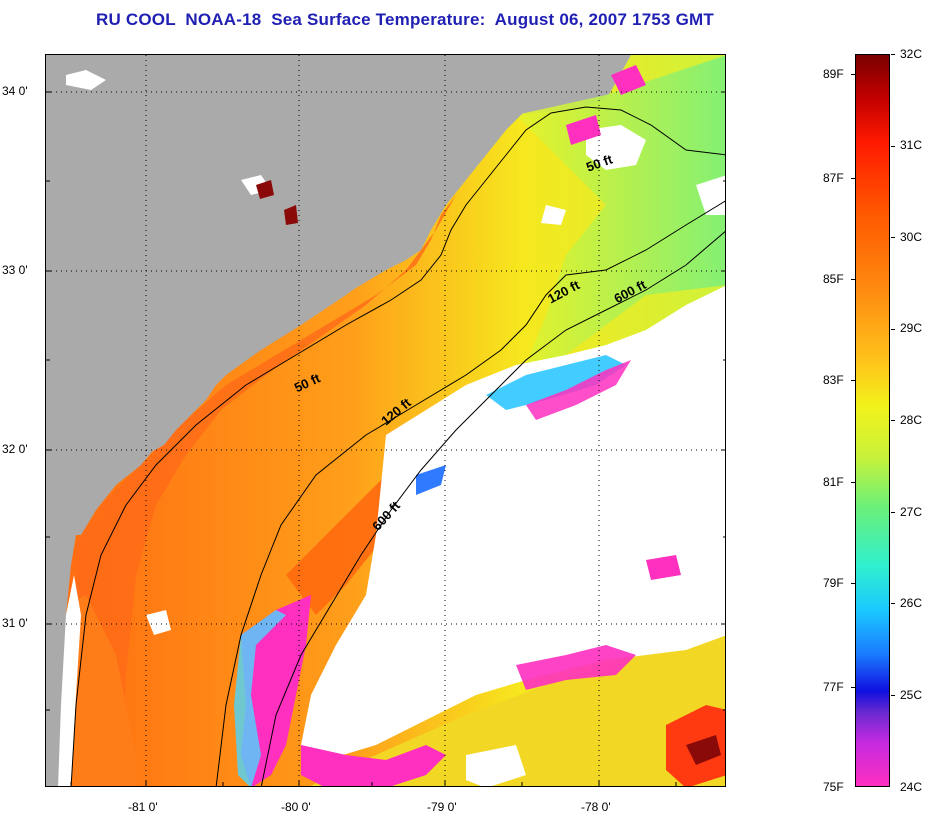  I want to click on colorbar-c-label: 31C, so click(911, 145).